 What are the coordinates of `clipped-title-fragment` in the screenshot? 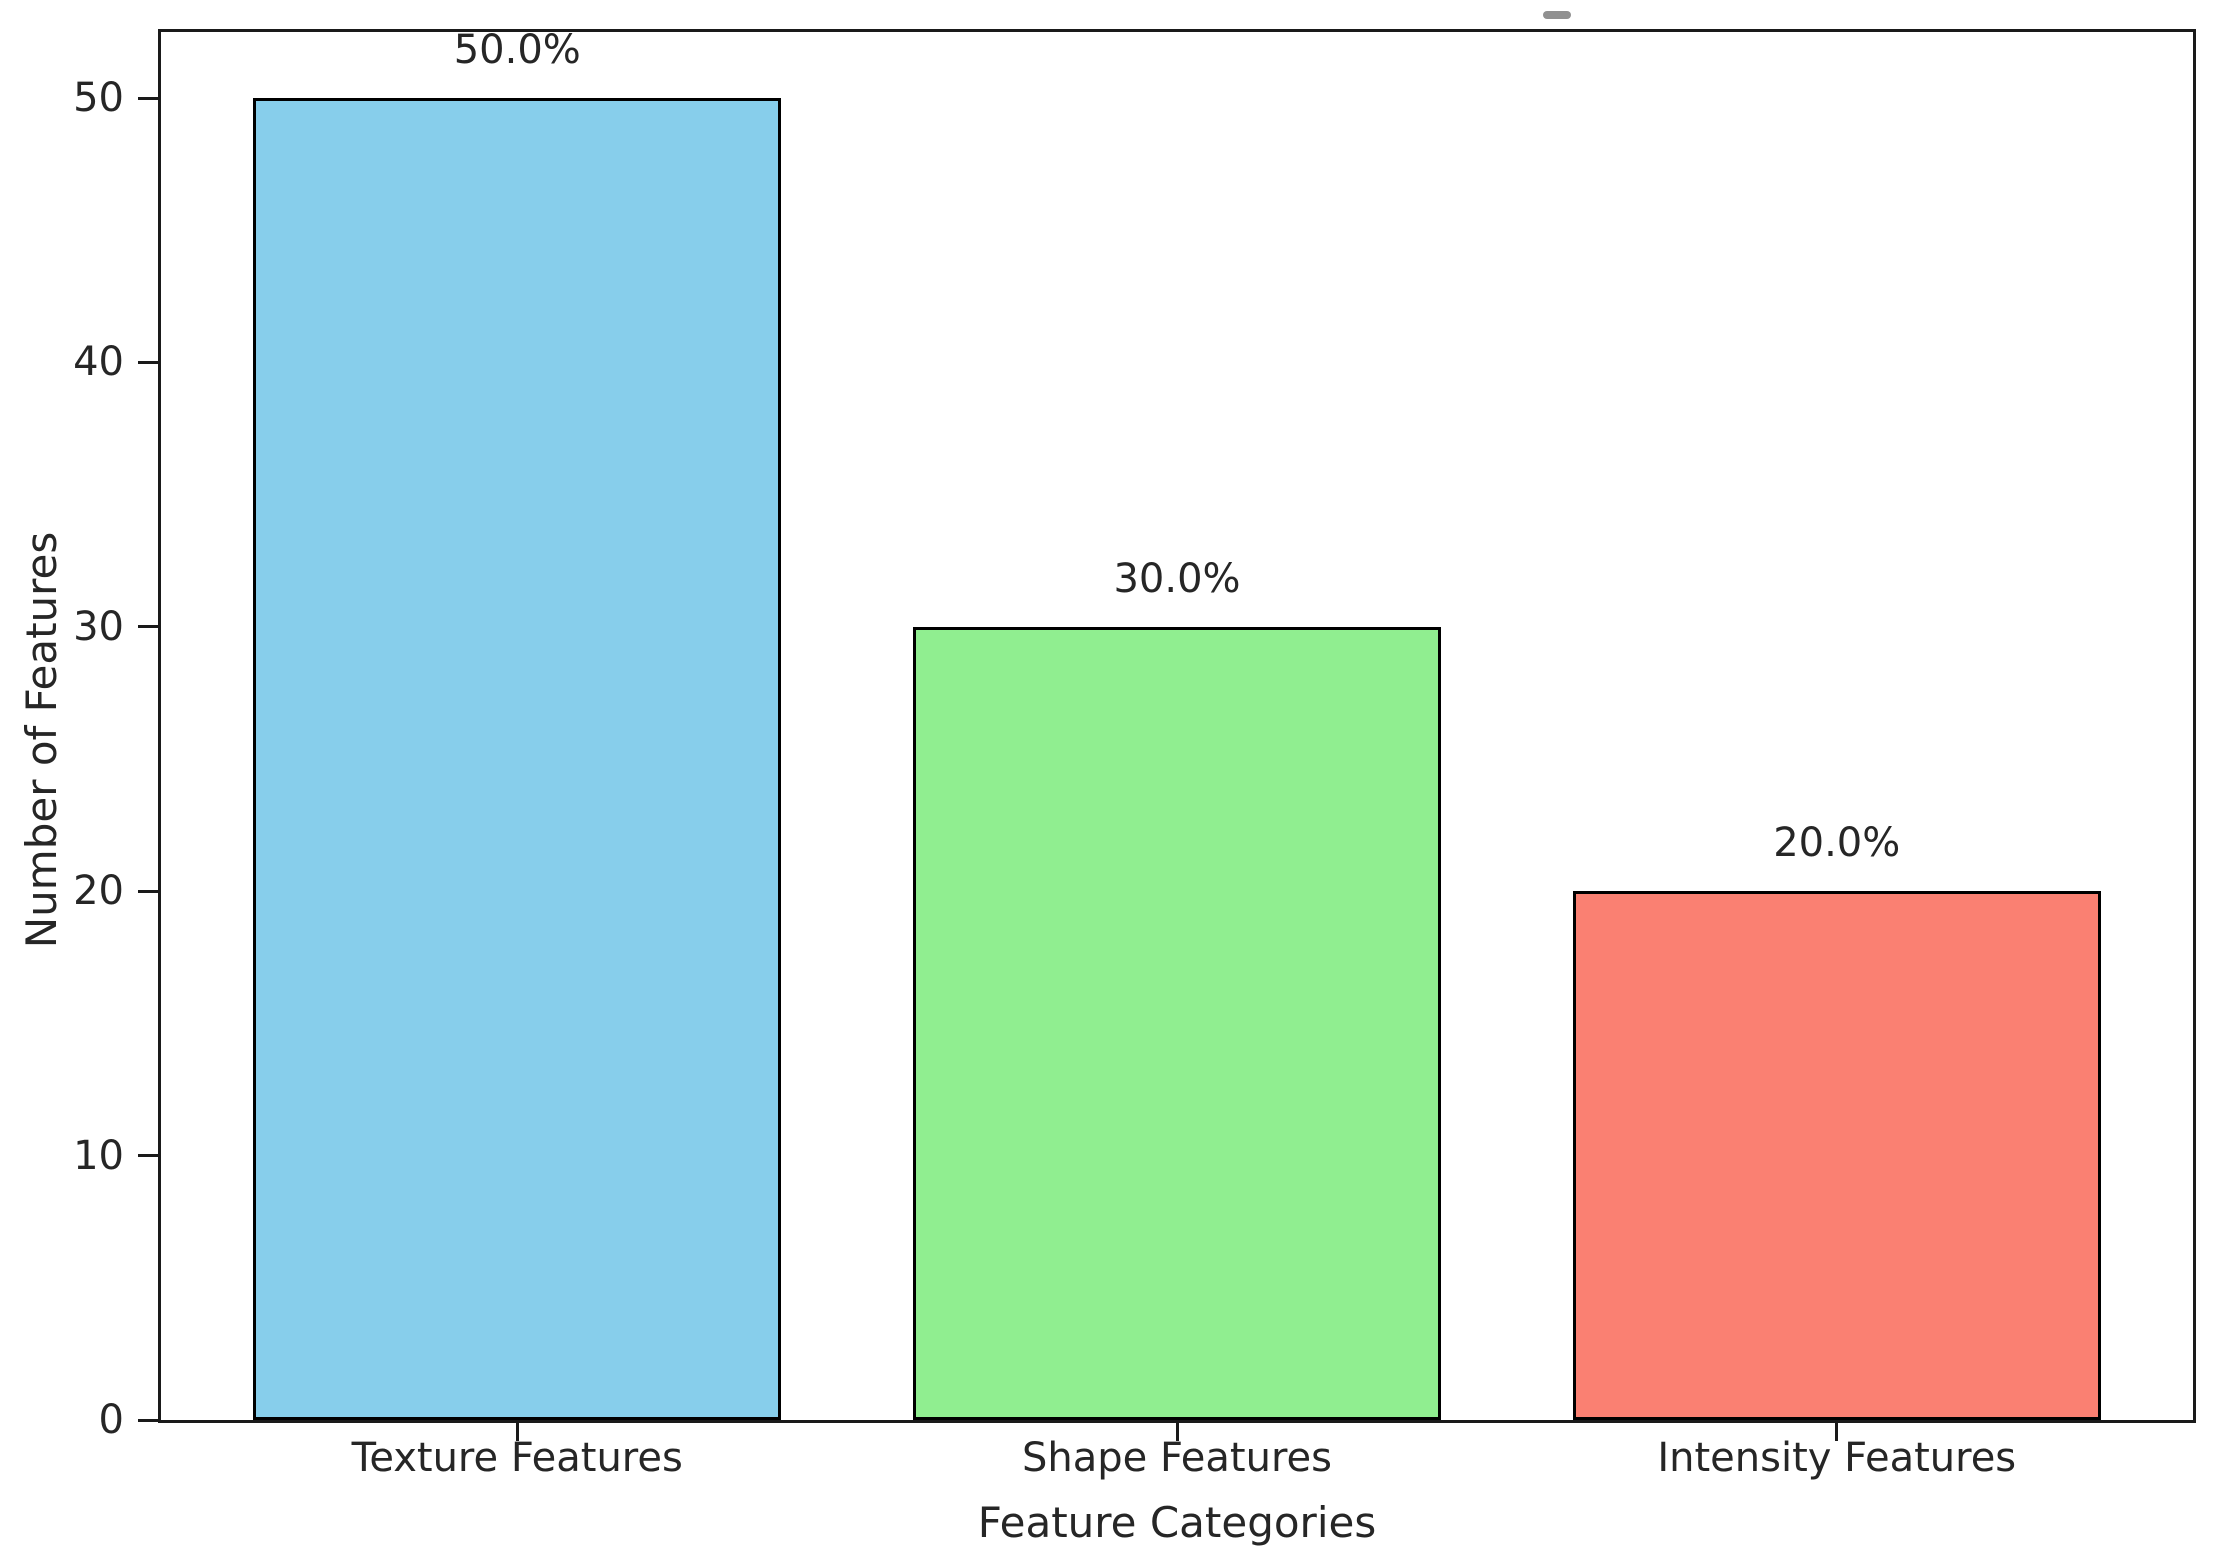 It's located at (1557, 15).